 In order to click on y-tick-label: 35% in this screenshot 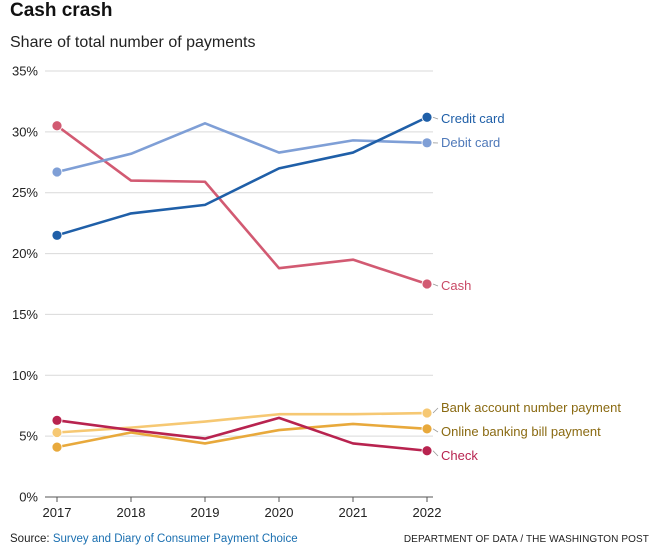, I will do `click(25, 71)`.